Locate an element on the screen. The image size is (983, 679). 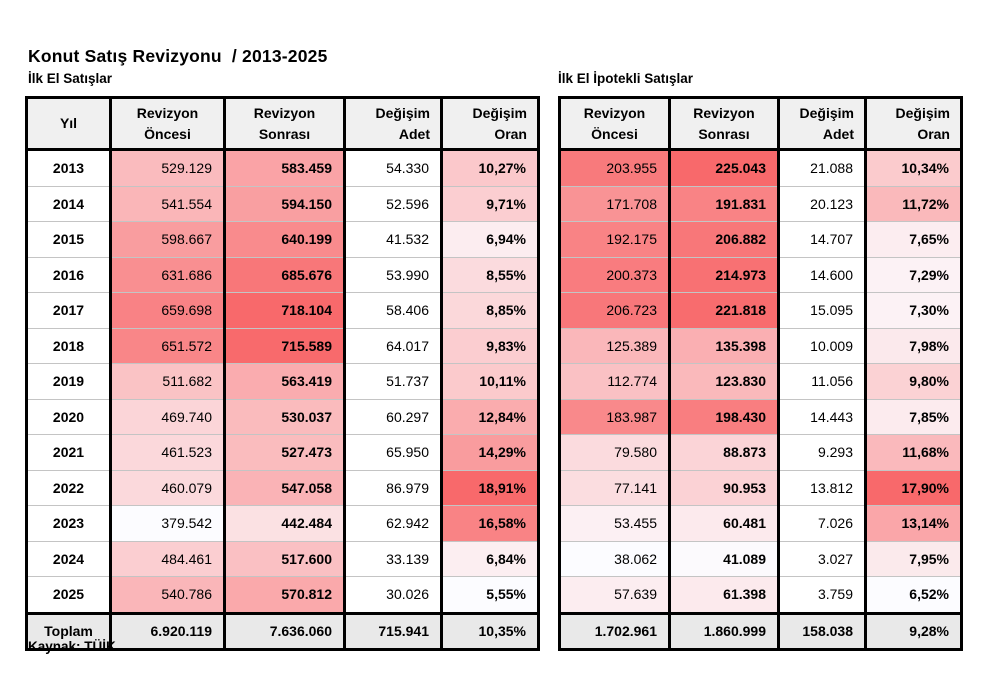
table-row: 2023 379.542 442.484 62.942 16,58% is located at coordinates (282, 523).